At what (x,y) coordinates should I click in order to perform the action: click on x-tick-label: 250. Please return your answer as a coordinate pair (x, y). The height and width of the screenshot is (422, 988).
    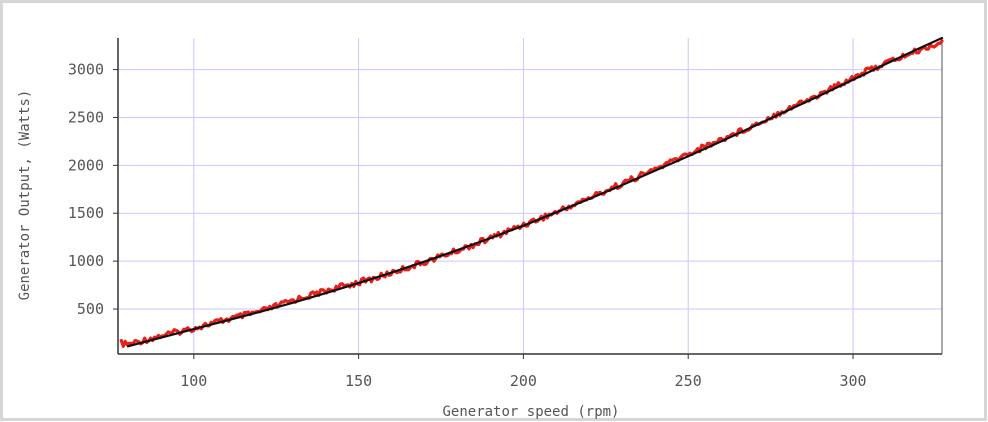
    Looking at the image, I should click on (688, 381).